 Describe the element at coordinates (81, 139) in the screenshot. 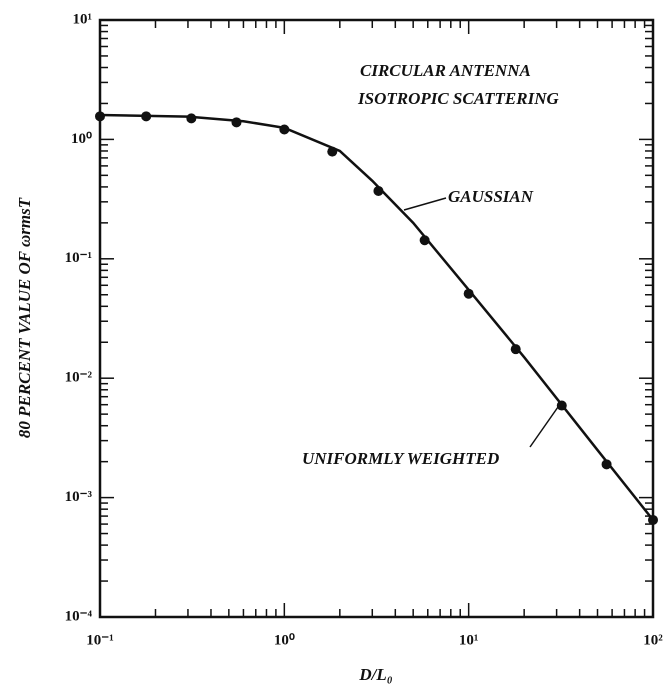

I see `y-tick-label: 10⁰` at that location.